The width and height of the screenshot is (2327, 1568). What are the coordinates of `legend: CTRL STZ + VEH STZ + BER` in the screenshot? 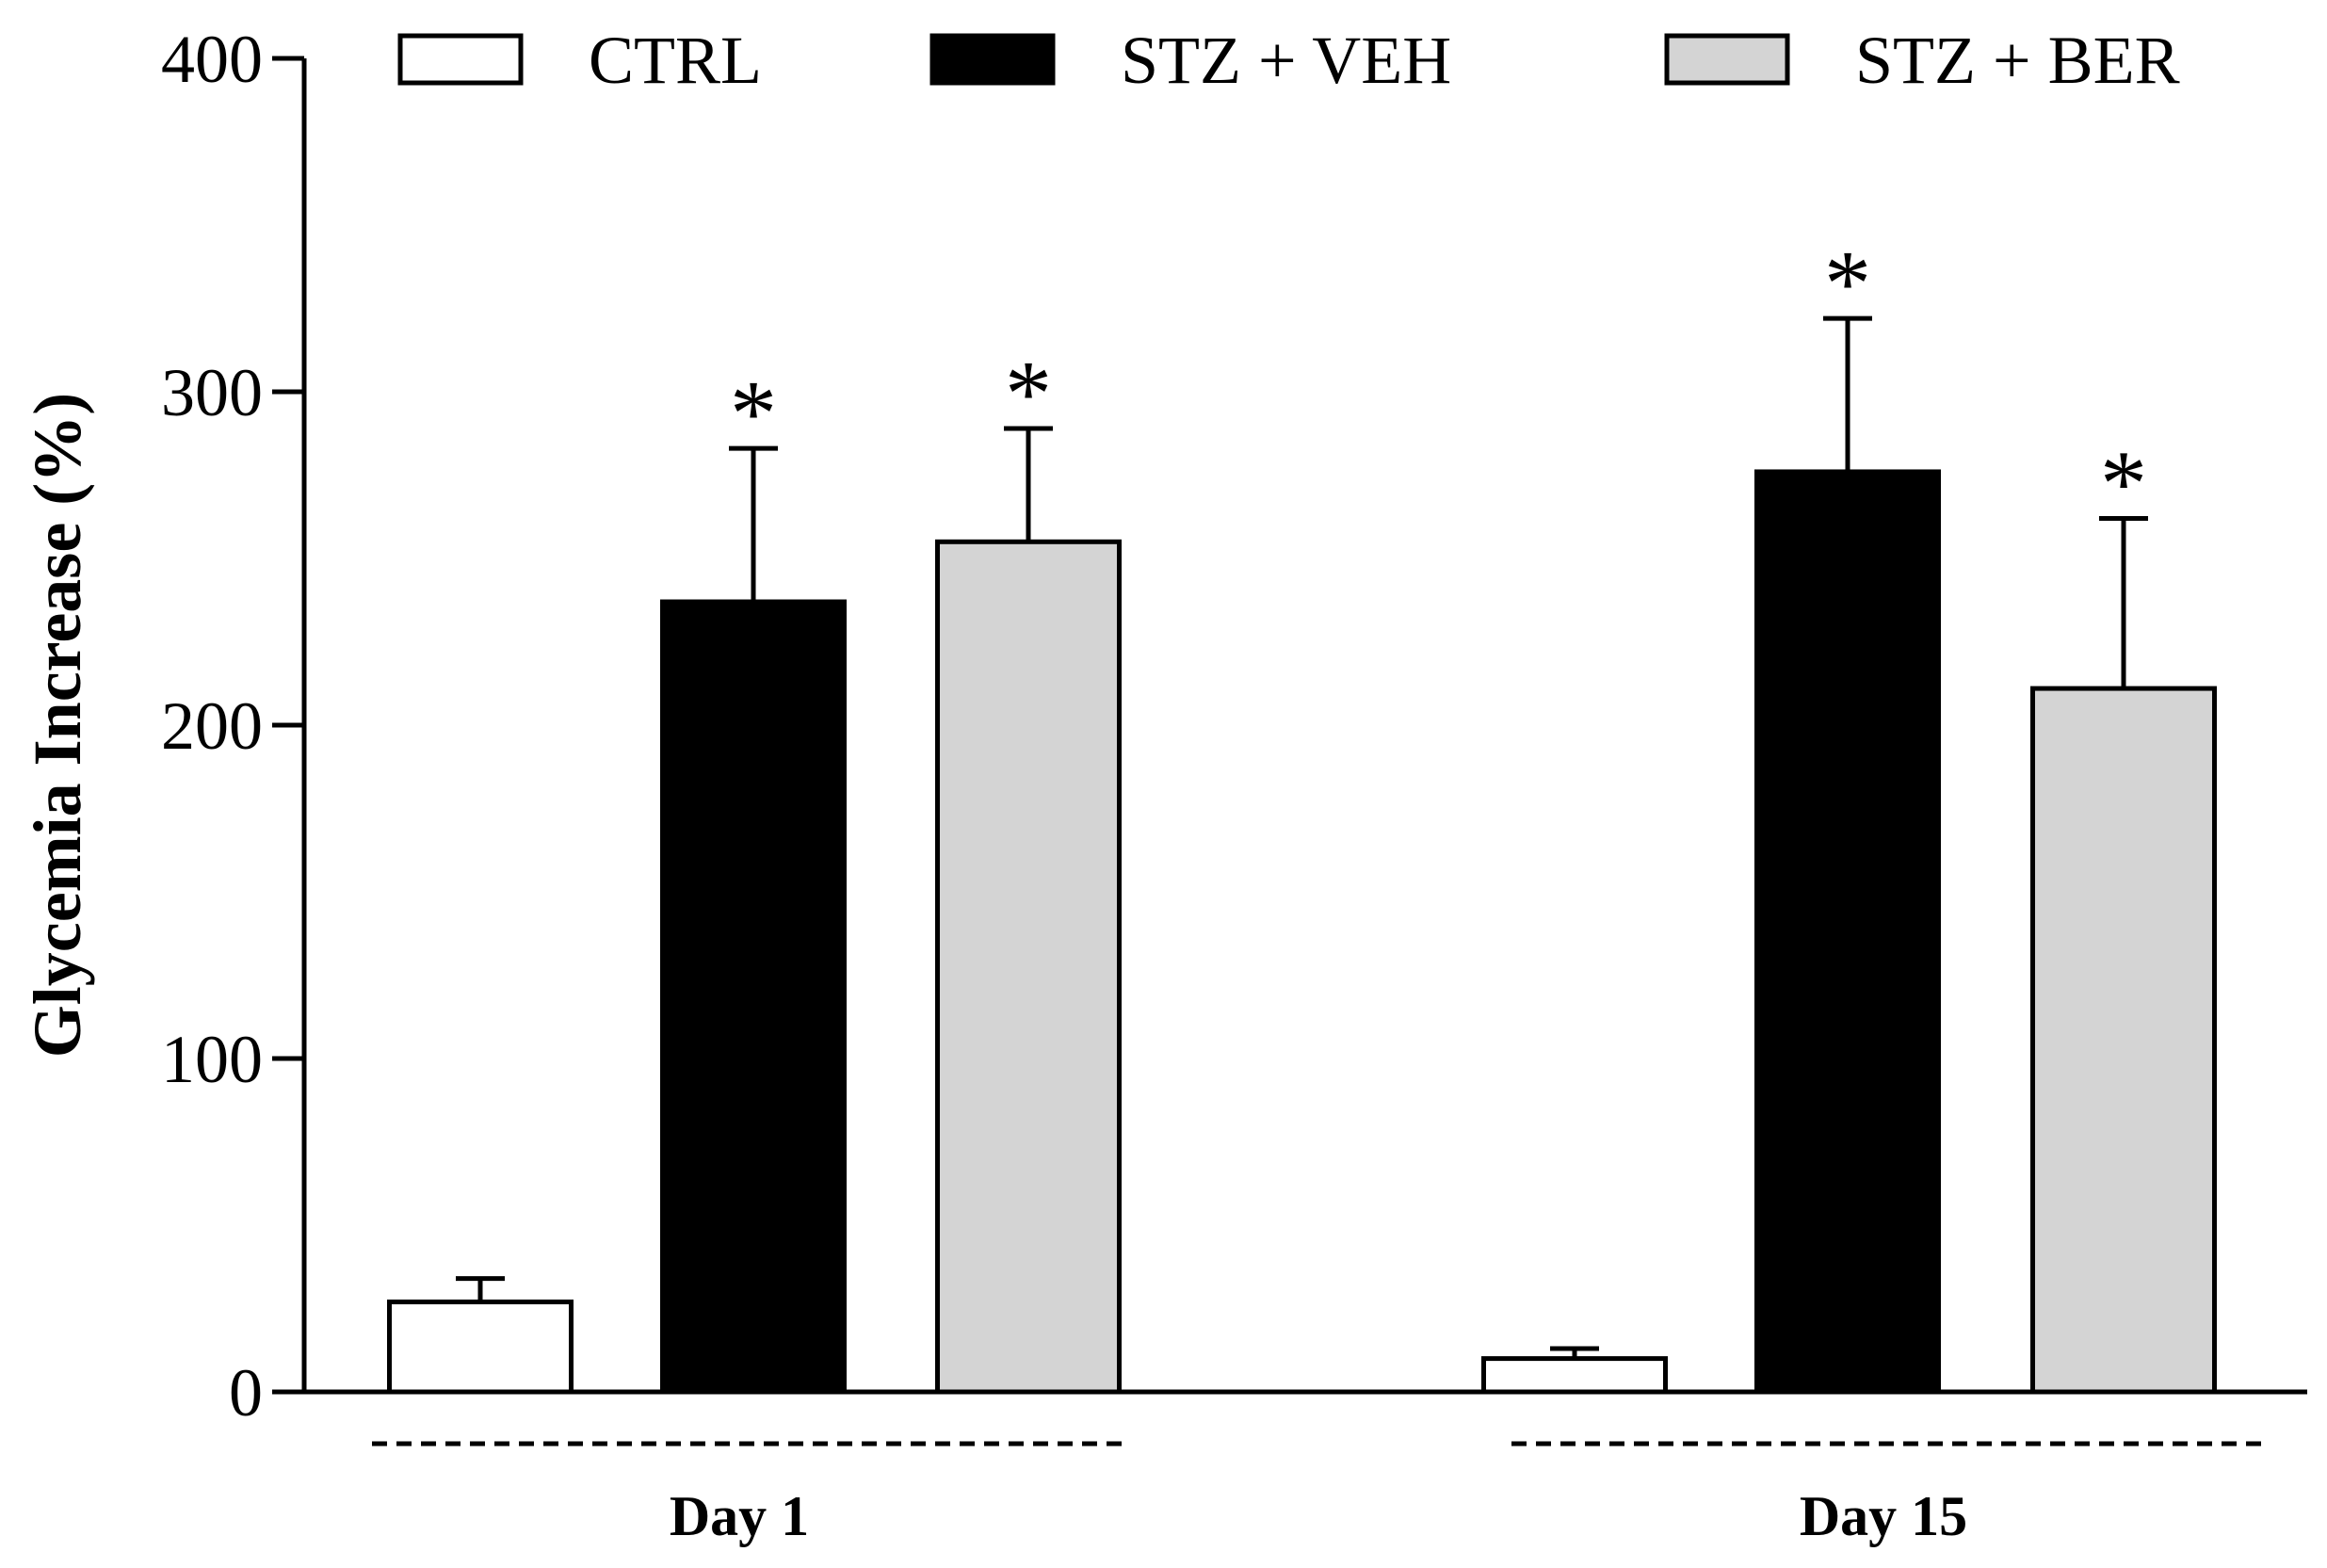 It's located at (1288, 60).